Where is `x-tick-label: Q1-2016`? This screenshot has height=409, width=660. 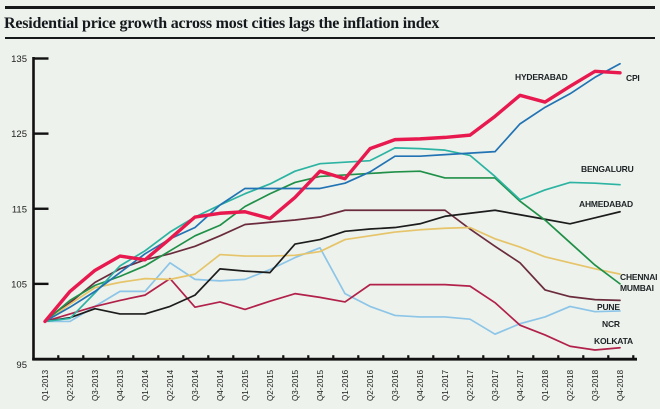
x-tick-label: Q1-2016 is located at coordinates (345, 385).